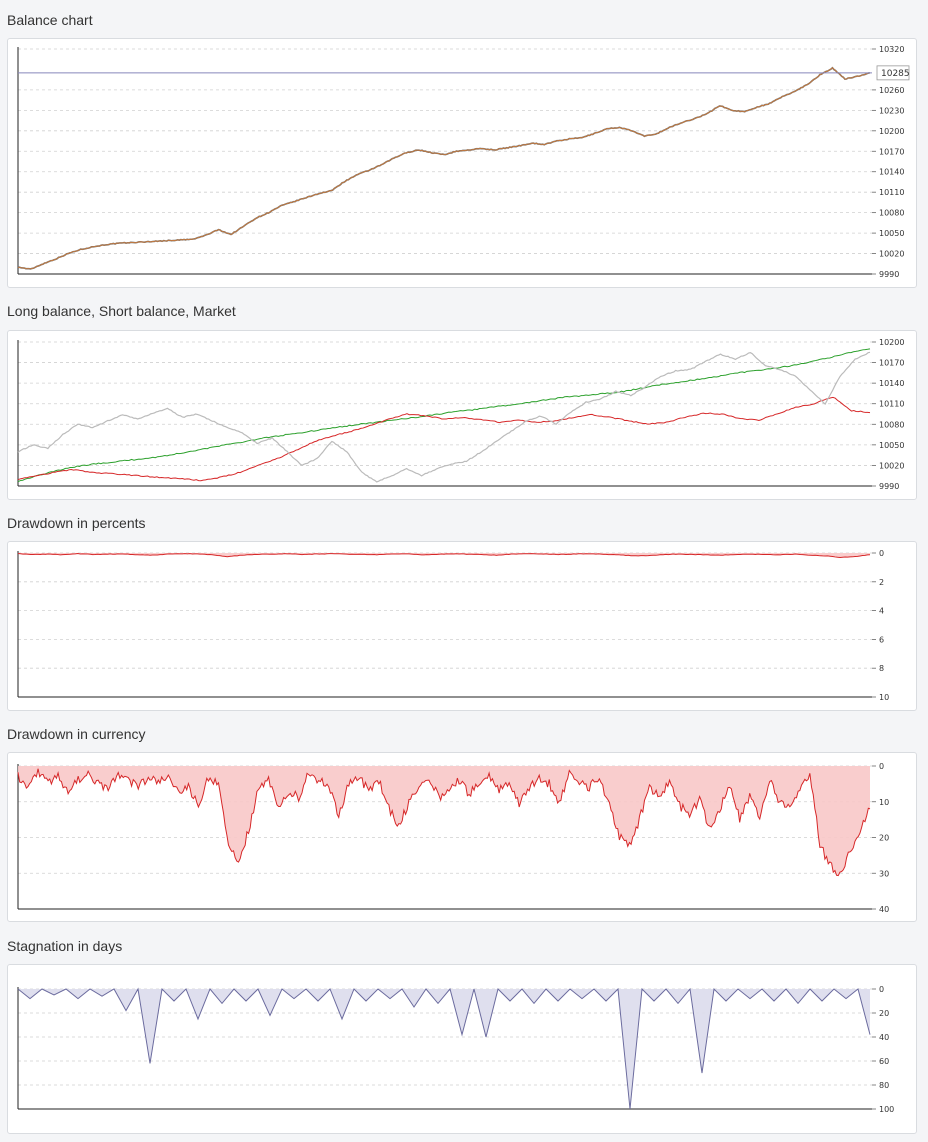 The height and width of the screenshot is (1142, 928). I want to click on long-series-line, so click(444, 415).